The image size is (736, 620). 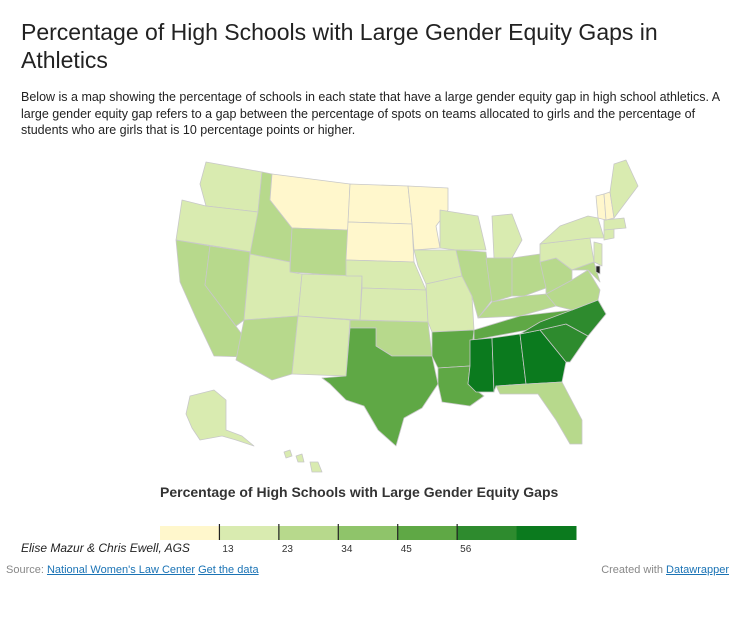 I want to click on state-maryland, so click(x=586, y=272).